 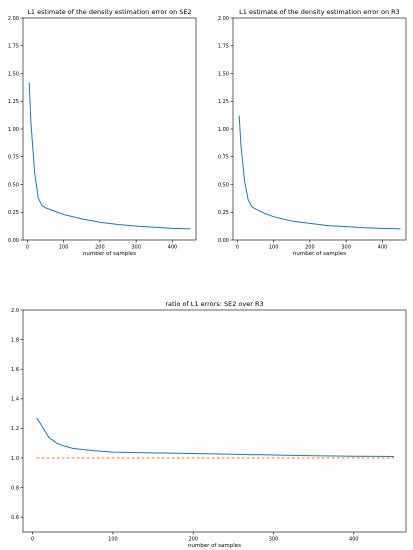 I want to click on y-tick-label: 0.6, so click(x=15, y=518).